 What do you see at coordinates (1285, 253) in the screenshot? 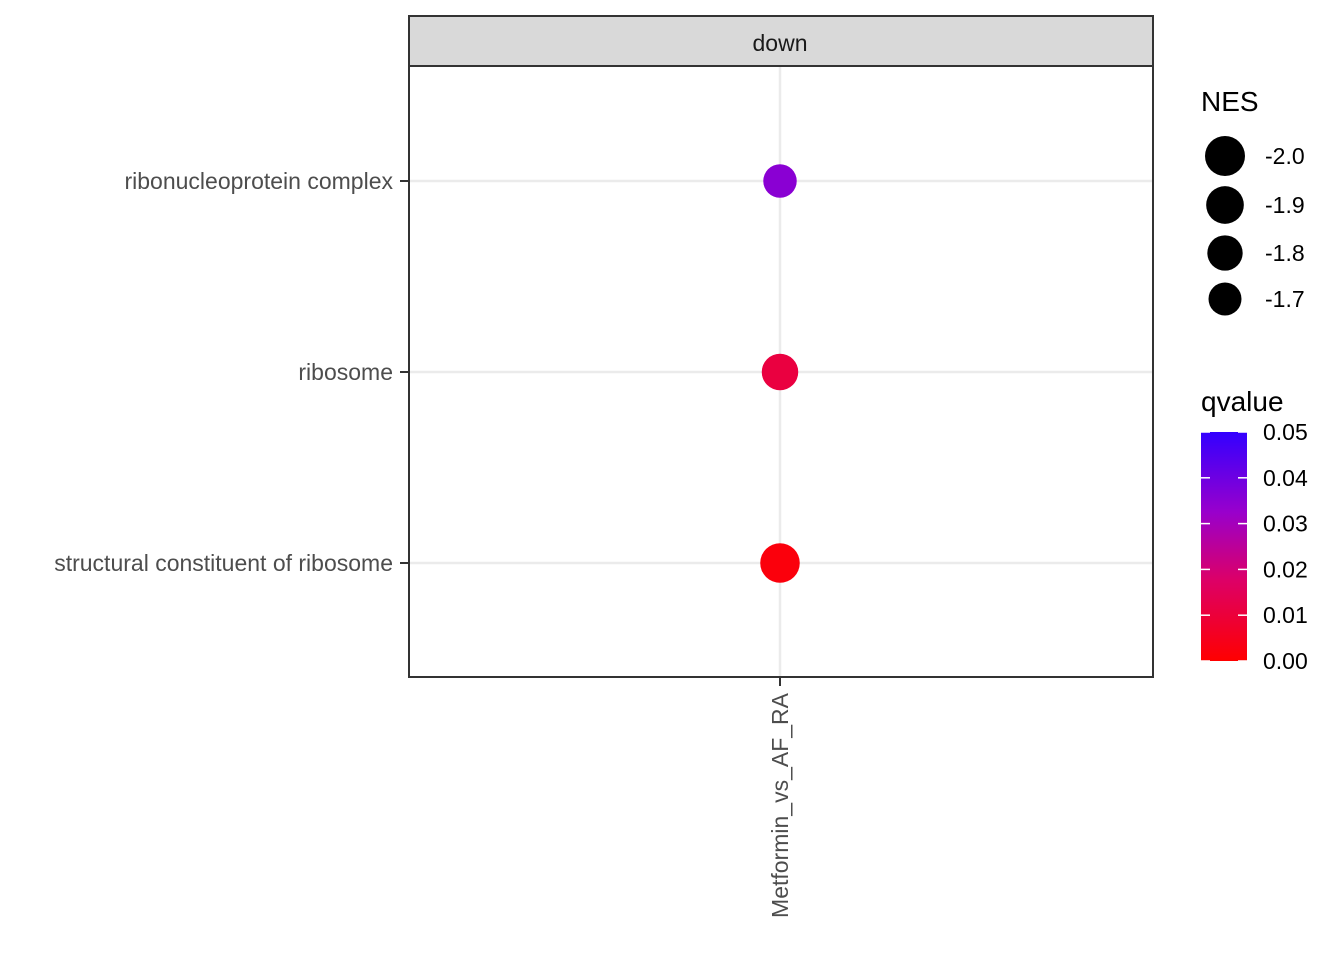
I see `size-legend-label: -1.8` at bounding box center [1285, 253].